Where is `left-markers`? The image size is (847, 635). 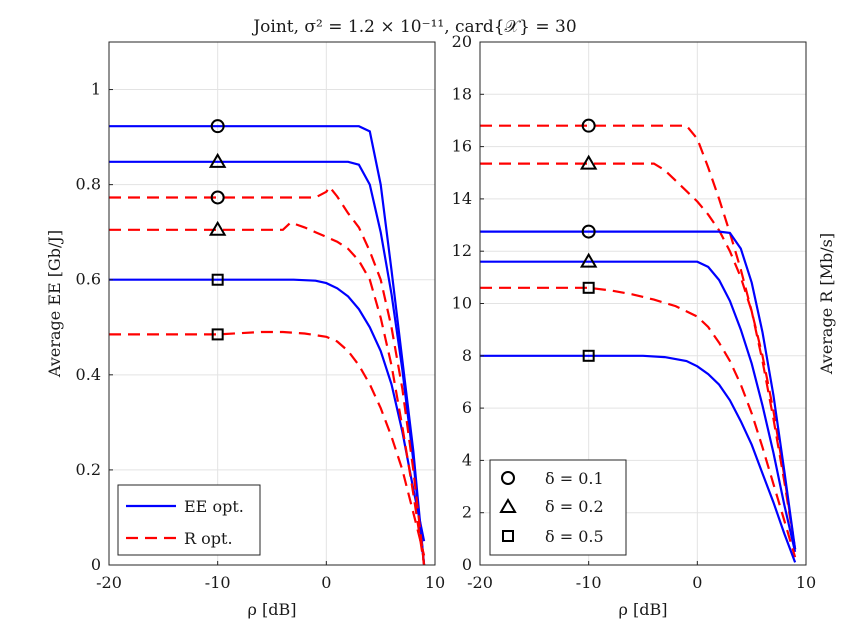
left-markers is located at coordinates (217, 230).